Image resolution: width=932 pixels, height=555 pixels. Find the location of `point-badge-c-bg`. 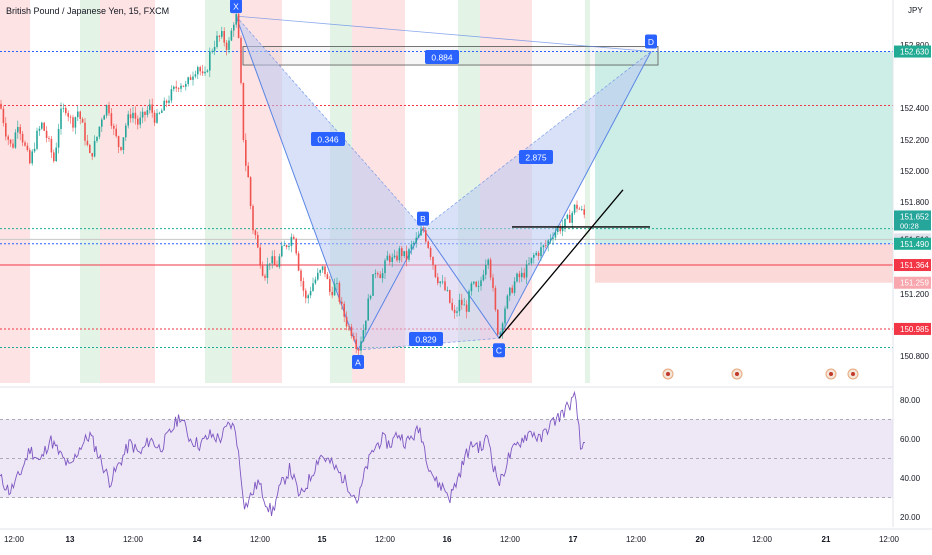

point-badge-c-bg is located at coordinates (499, 350).